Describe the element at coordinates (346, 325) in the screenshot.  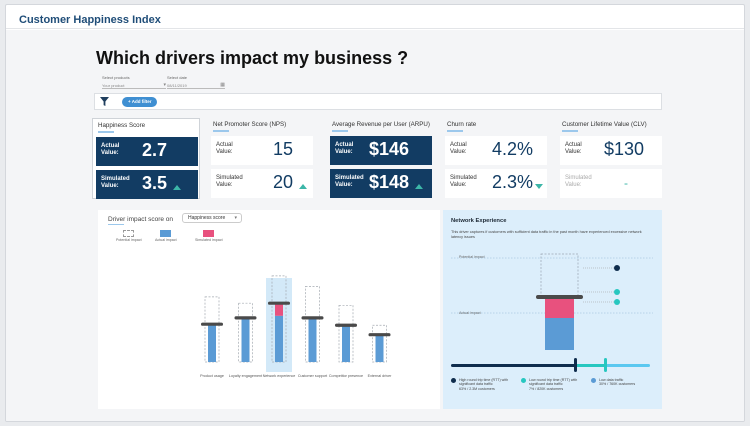
I see `impact-marker-competitor-presence` at that location.